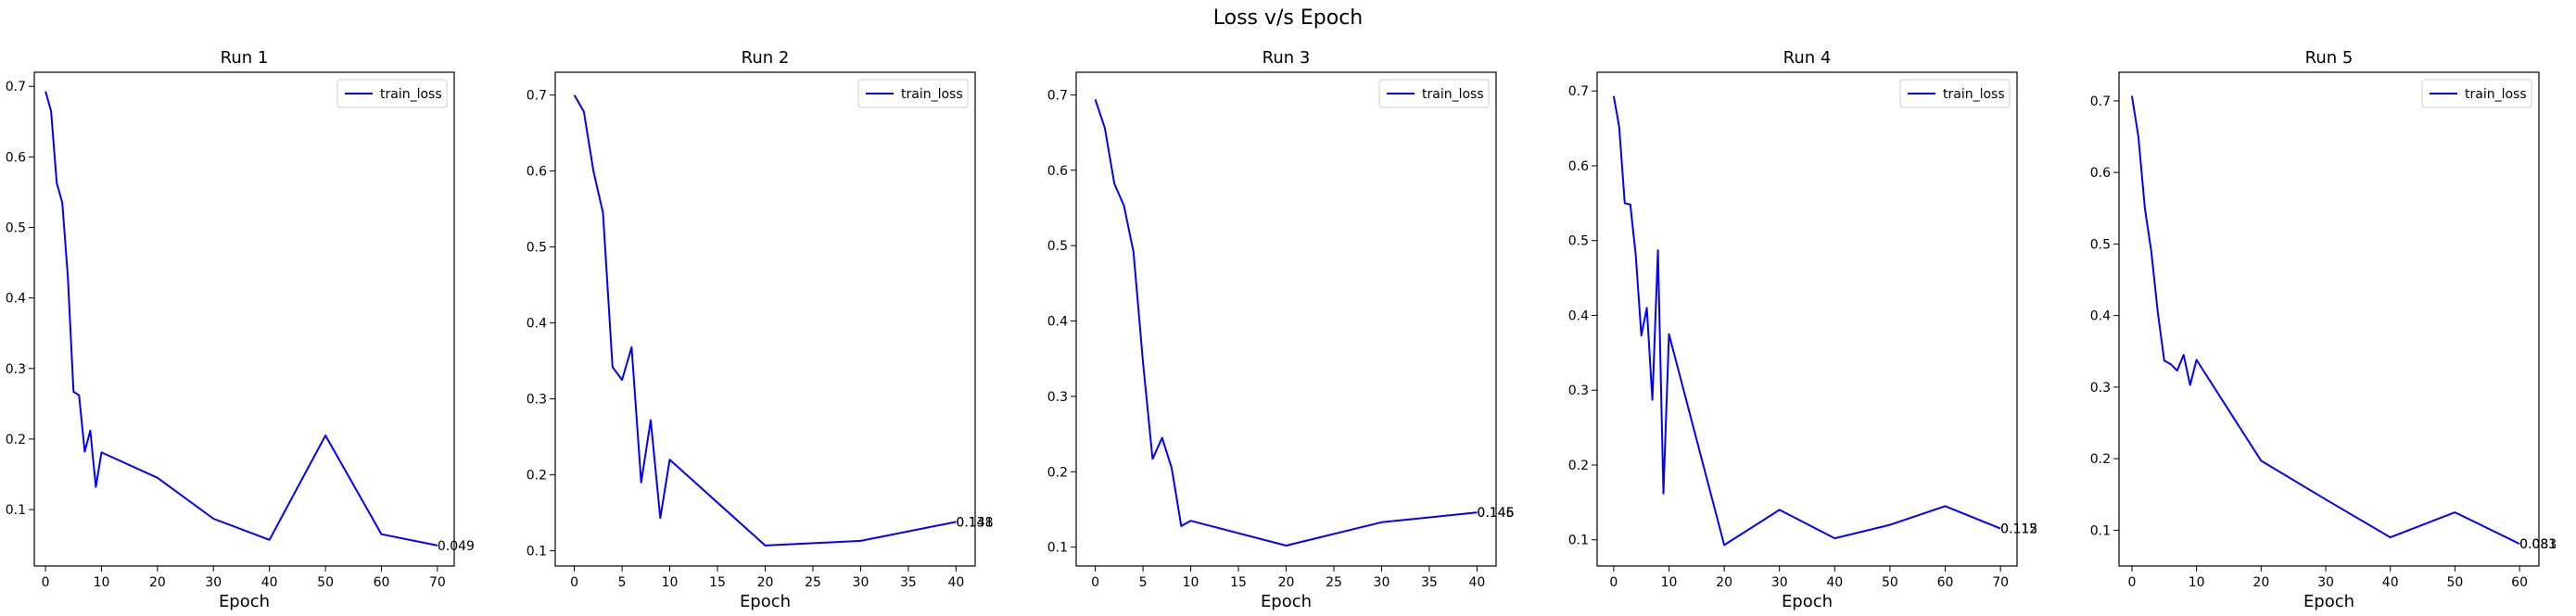  I want to click on subplot-title: Run 1, so click(245, 58).